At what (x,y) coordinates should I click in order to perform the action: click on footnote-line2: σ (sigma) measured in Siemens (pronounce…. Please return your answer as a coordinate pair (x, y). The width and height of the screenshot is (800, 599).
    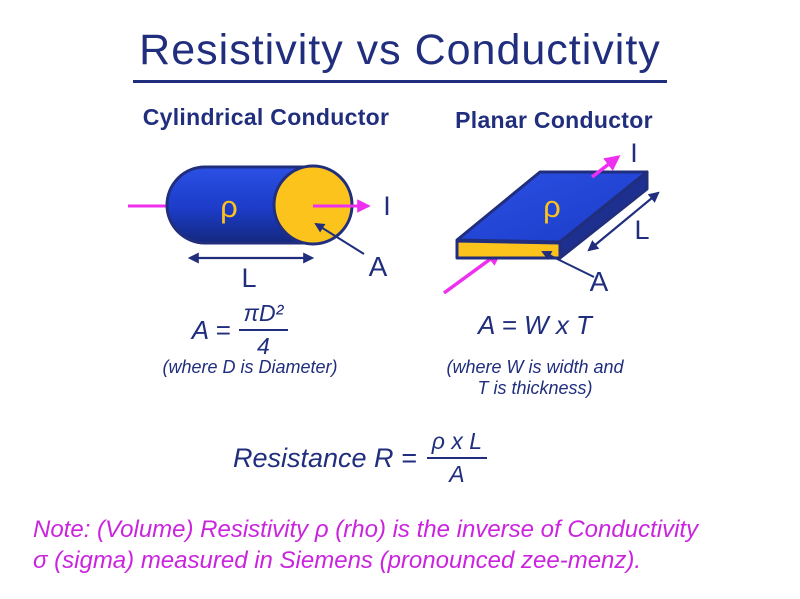
    Looking at the image, I should click on (337, 560).